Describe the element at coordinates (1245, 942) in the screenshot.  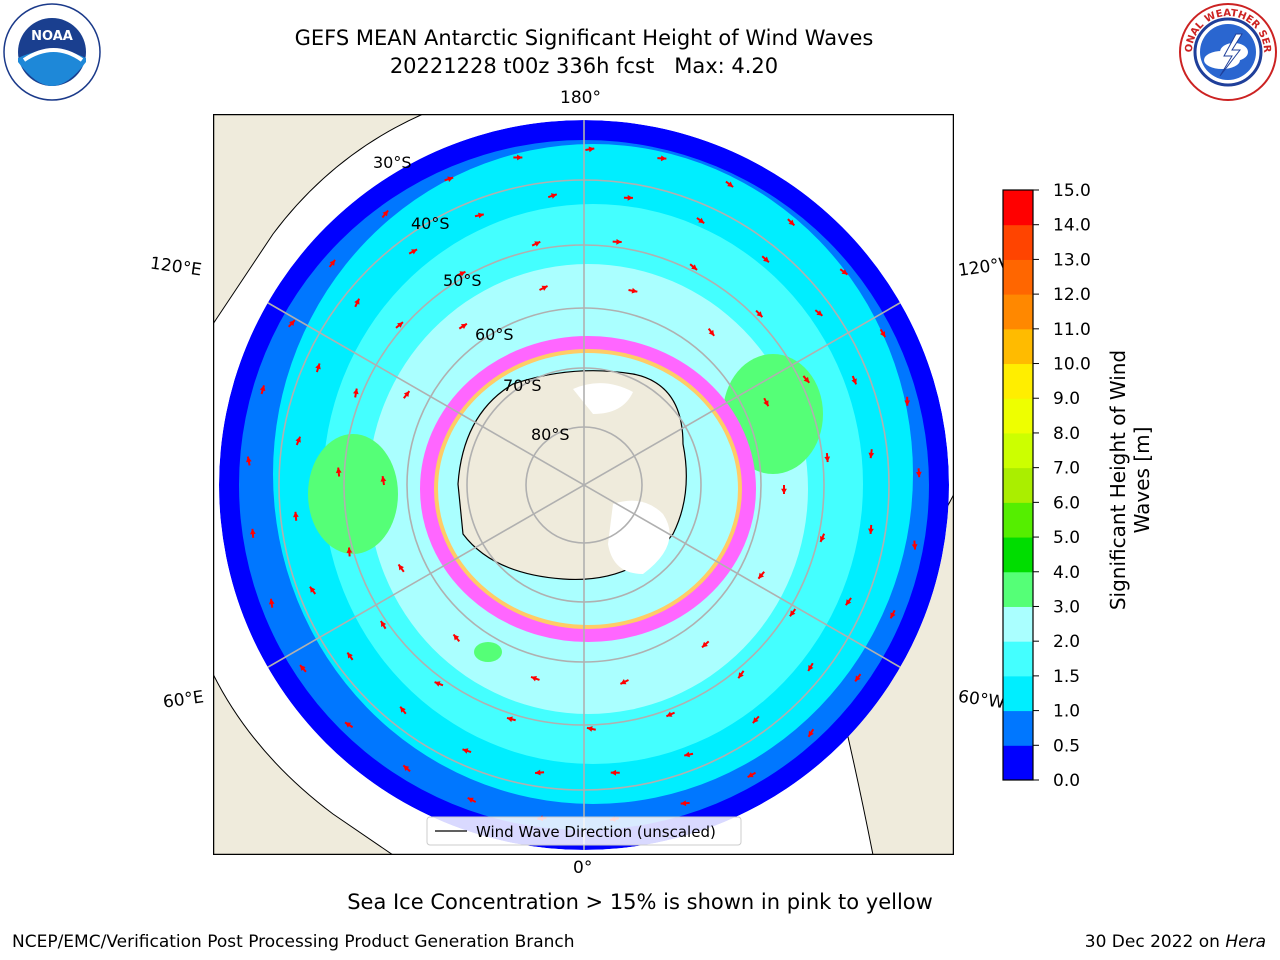
I see `footer-host: Hera` at that location.